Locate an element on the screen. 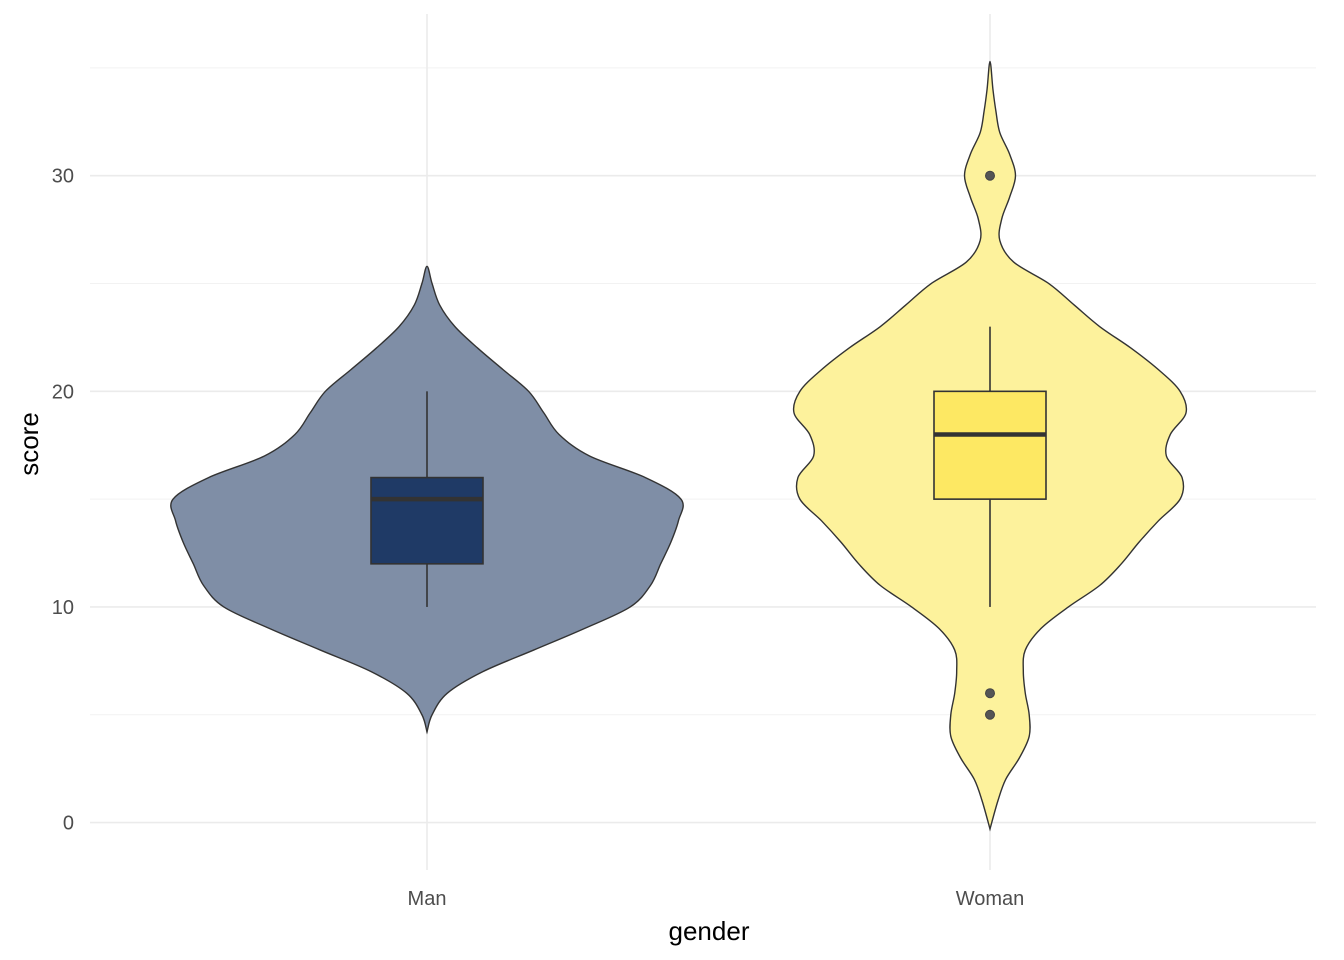  x-axis-title: gender is located at coordinates (709, 931).